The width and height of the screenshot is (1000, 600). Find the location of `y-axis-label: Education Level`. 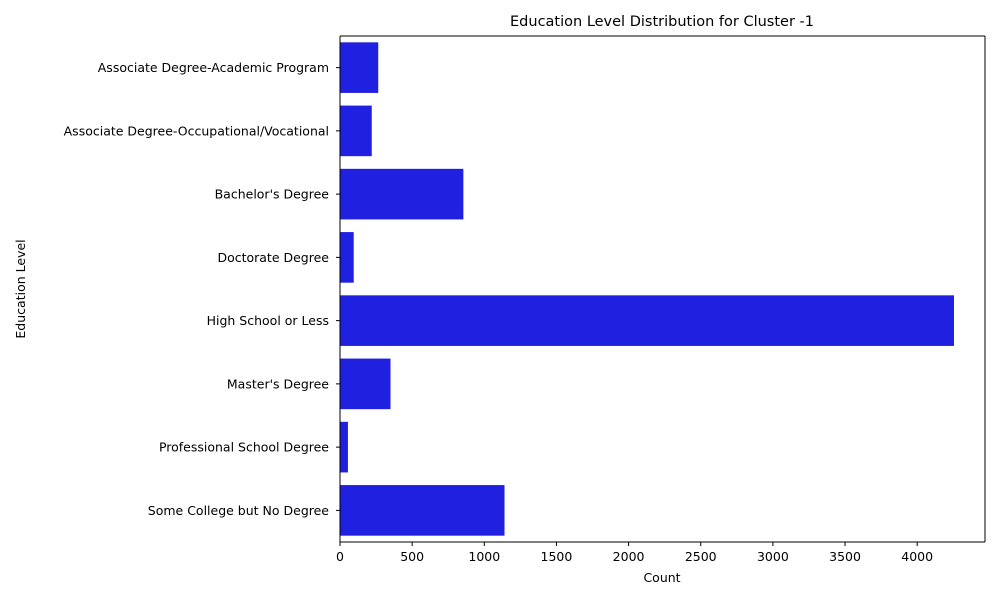

y-axis-label: Education Level is located at coordinates (20, 288).